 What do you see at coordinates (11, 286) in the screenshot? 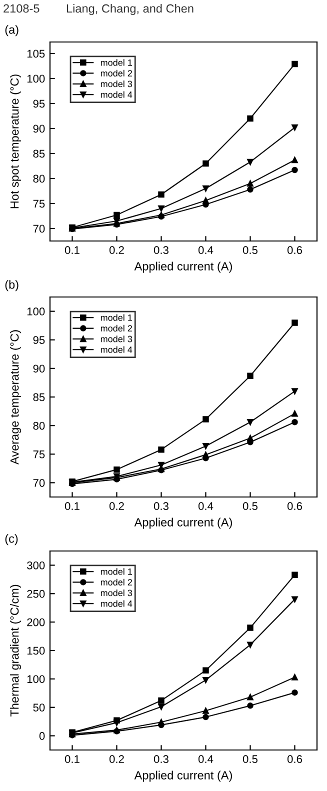
I see `chart-title: (b)` at bounding box center [11, 286].